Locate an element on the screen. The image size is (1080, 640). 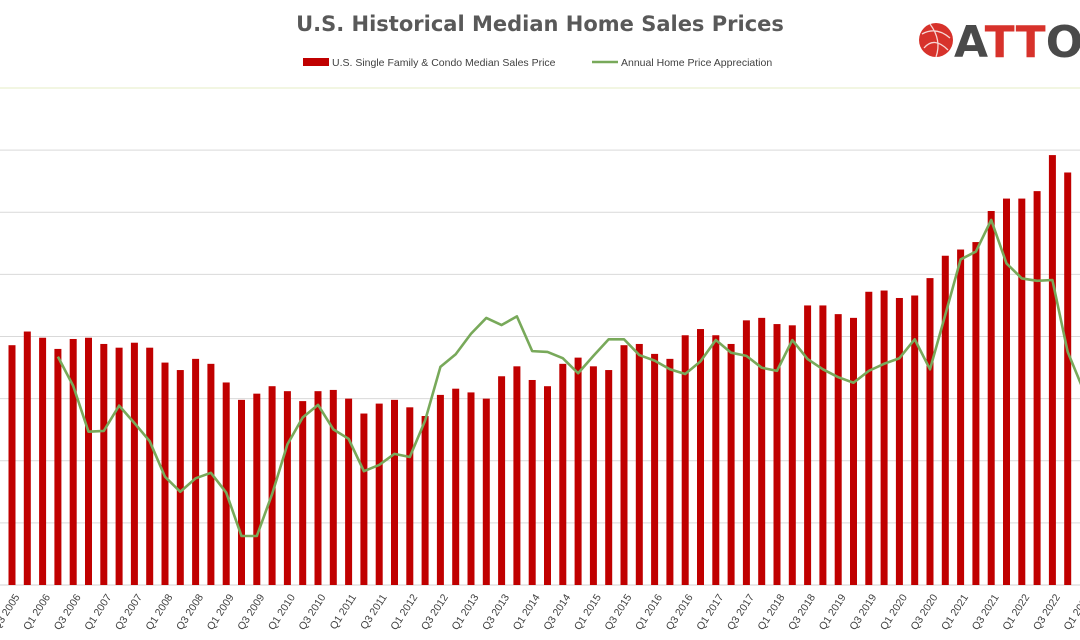
x-tick-label: Q1 2014 is located at coordinates (527, 612).